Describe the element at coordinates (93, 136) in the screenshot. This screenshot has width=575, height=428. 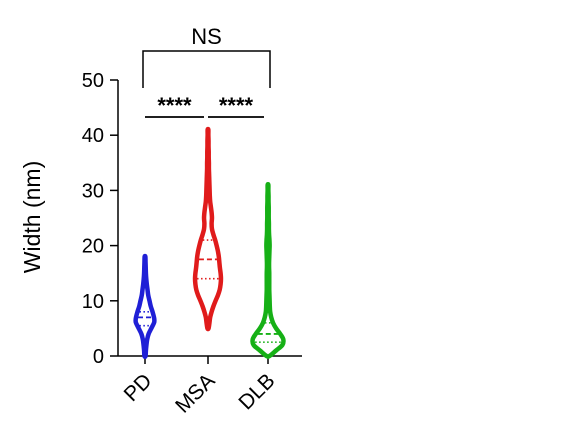
I see `y-tick-label: 40` at that location.